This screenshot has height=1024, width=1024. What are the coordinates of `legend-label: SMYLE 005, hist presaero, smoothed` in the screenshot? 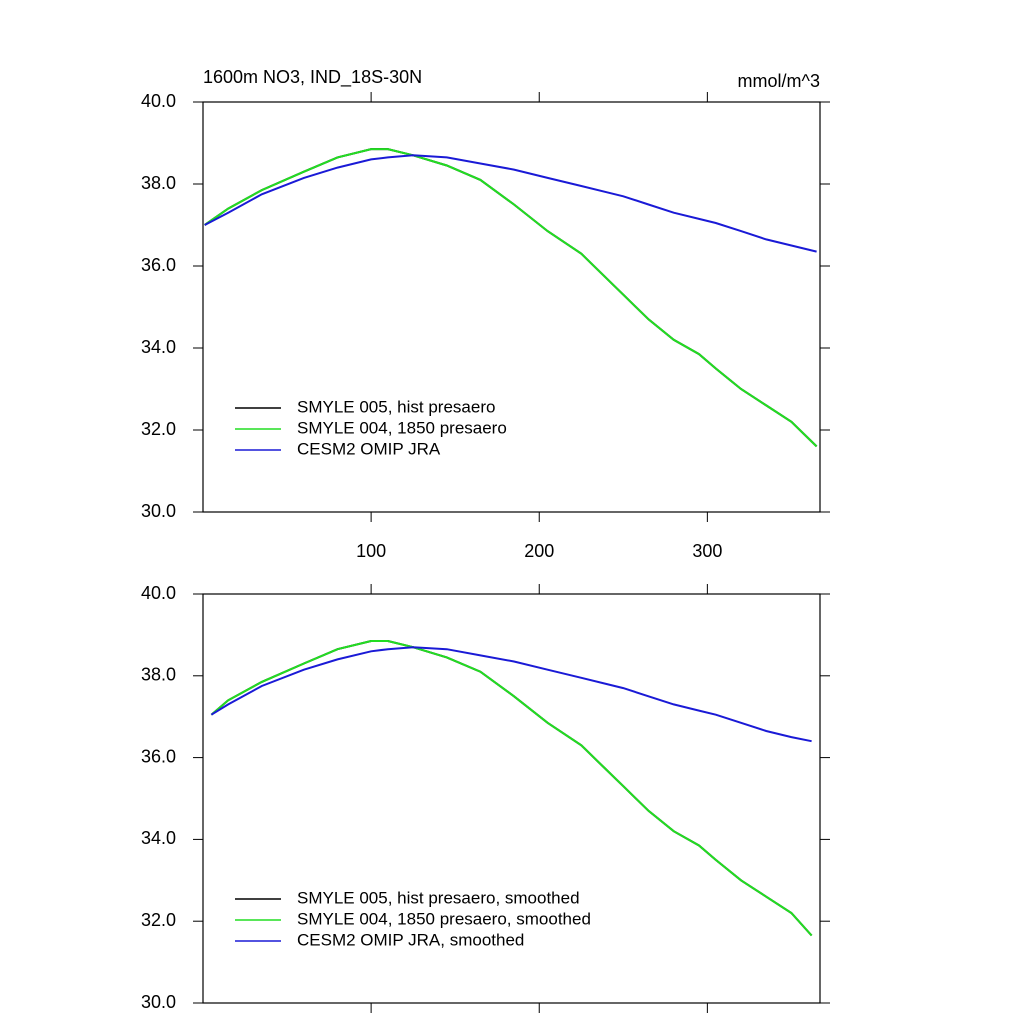 It's located at (438, 897).